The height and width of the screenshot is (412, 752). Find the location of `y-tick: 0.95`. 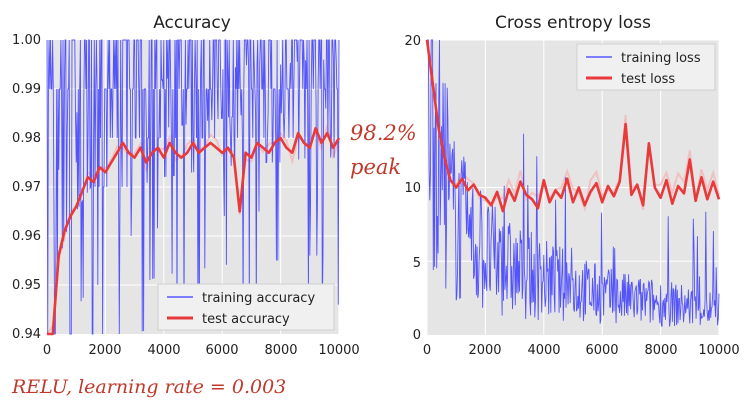

y-tick: 0.95 is located at coordinates (26, 285).